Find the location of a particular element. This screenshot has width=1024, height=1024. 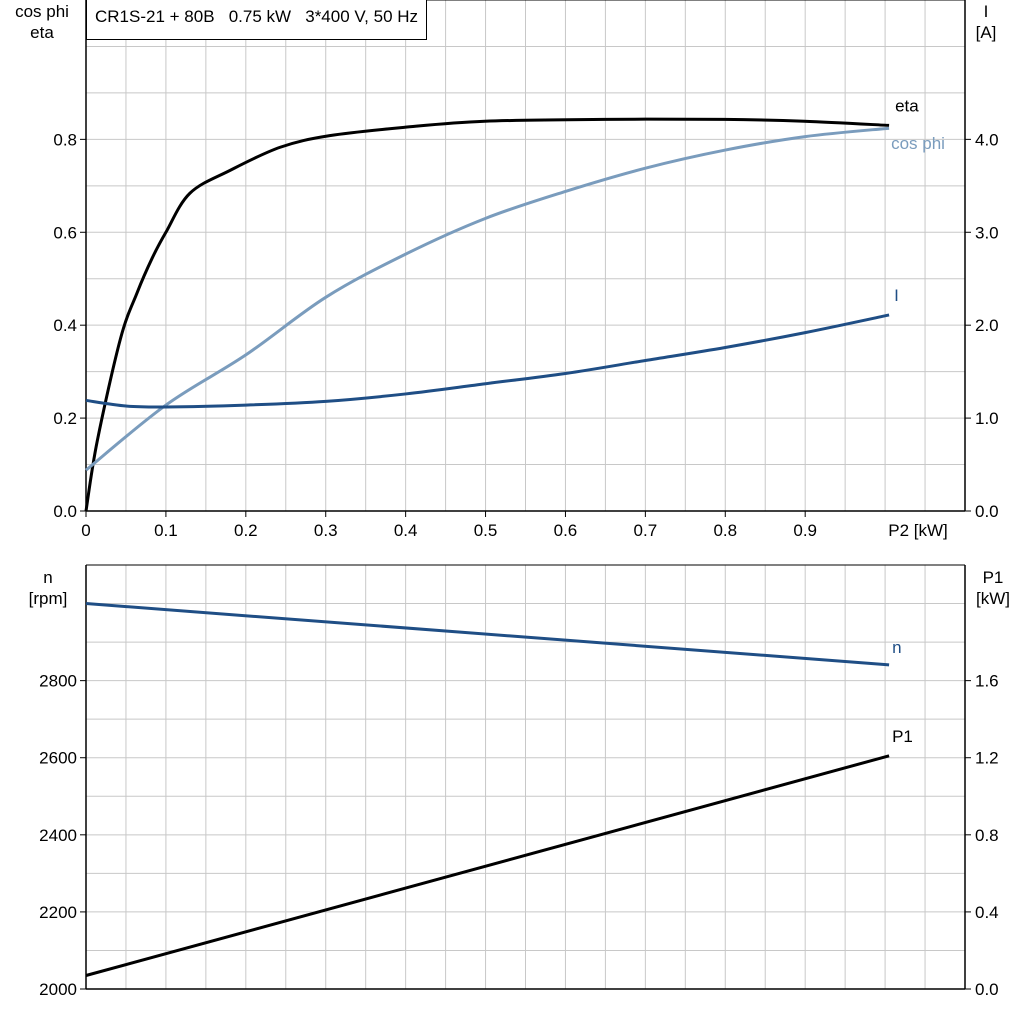

x-tick-label: 0 is located at coordinates (85, 530).